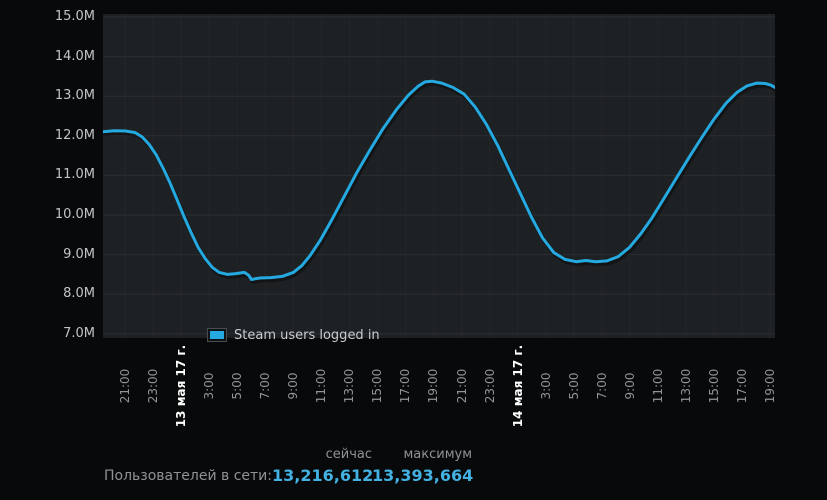 This screenshot has height=500, width=827. I want to click on legend-swatch-border, so click(217, 335).